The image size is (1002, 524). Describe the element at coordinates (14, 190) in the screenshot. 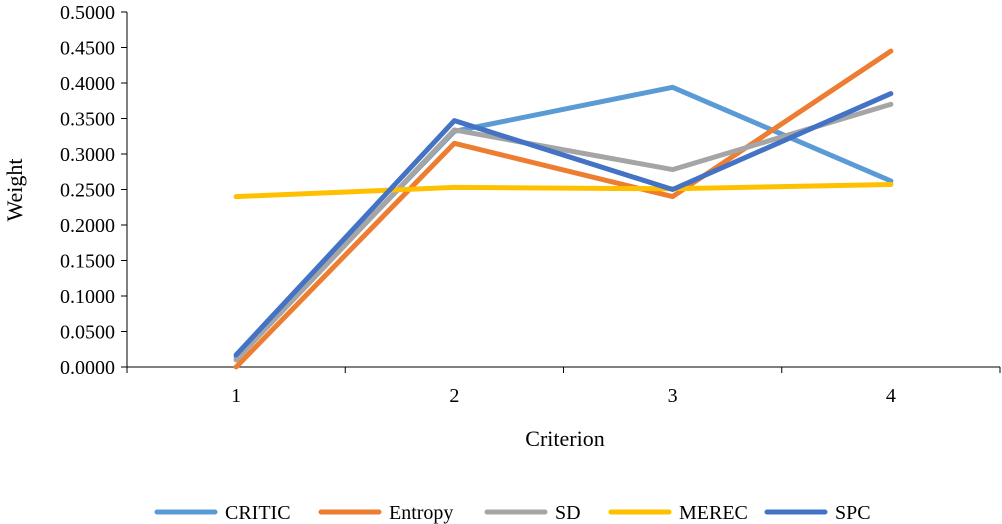

I see `y-axis-title: Weight` at that location.